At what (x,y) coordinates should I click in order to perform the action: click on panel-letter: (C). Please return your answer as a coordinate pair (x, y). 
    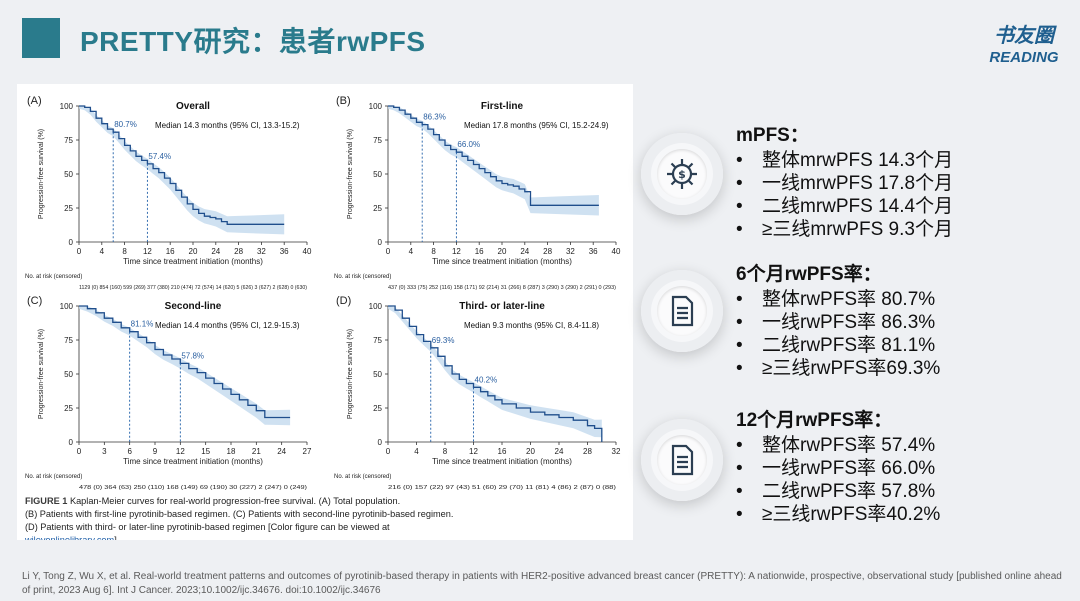
    Looking at the image, I should click on (34, 301).